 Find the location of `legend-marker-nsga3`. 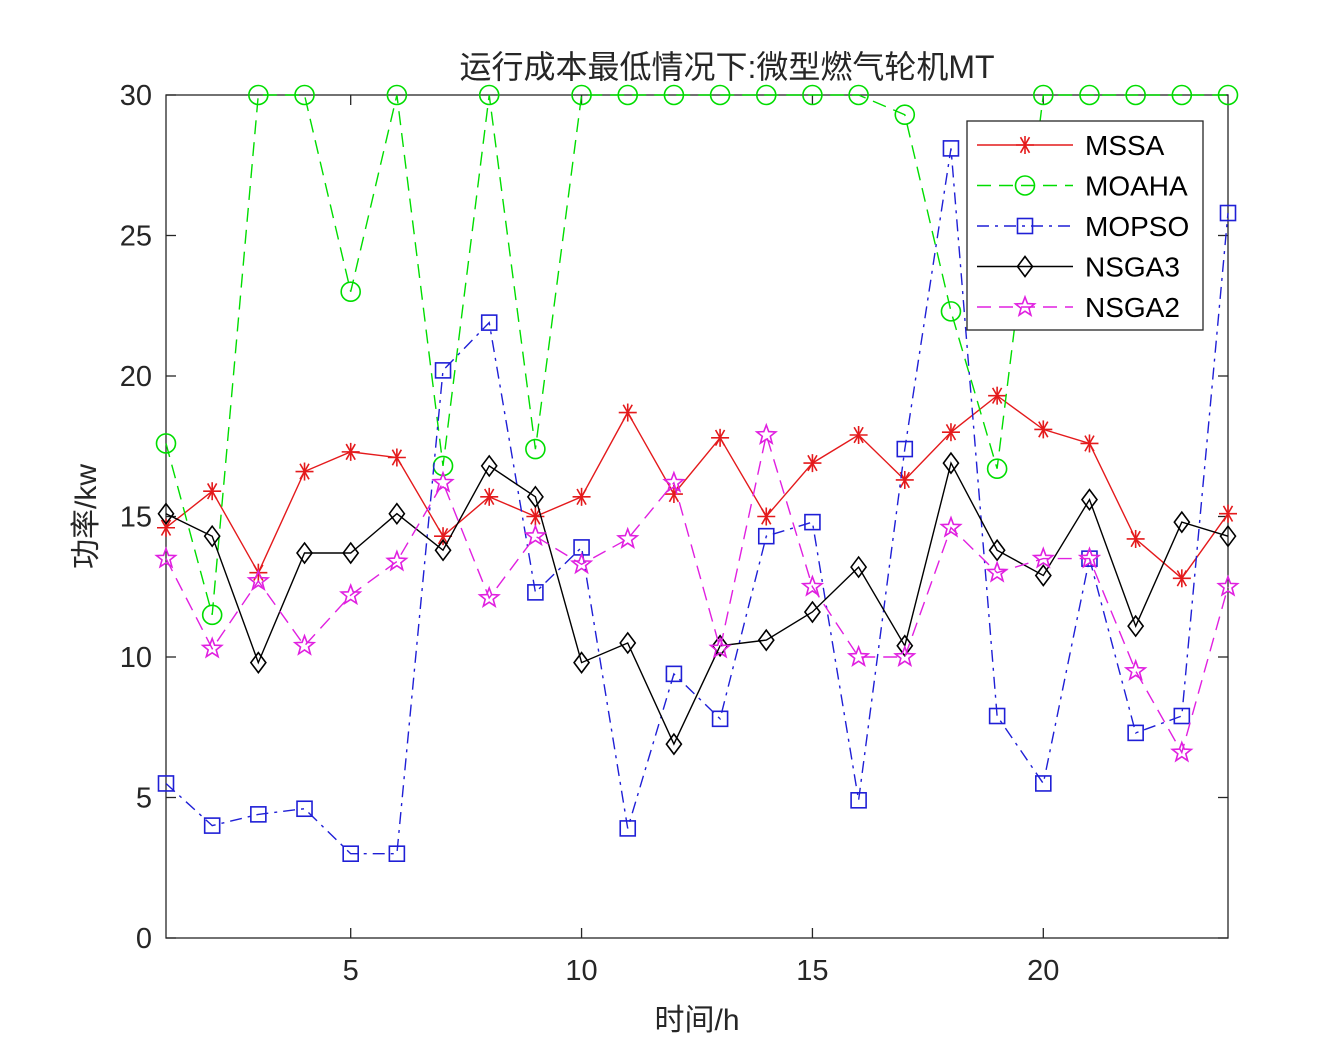

legend-marker-nsga3 is located at coordinates (1025, 266).